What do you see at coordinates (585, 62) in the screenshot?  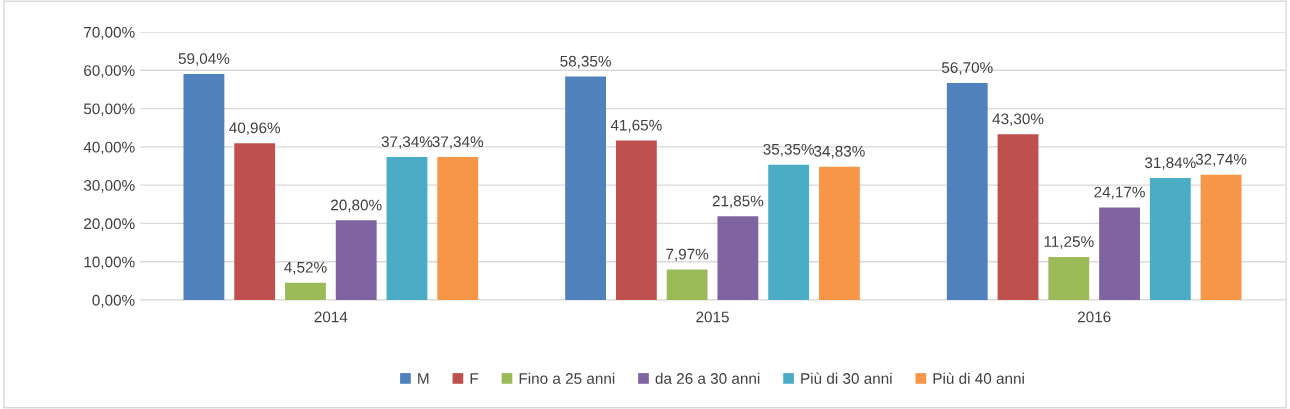 I see `data-label: 58,35%` at bounding box center [585, 62].